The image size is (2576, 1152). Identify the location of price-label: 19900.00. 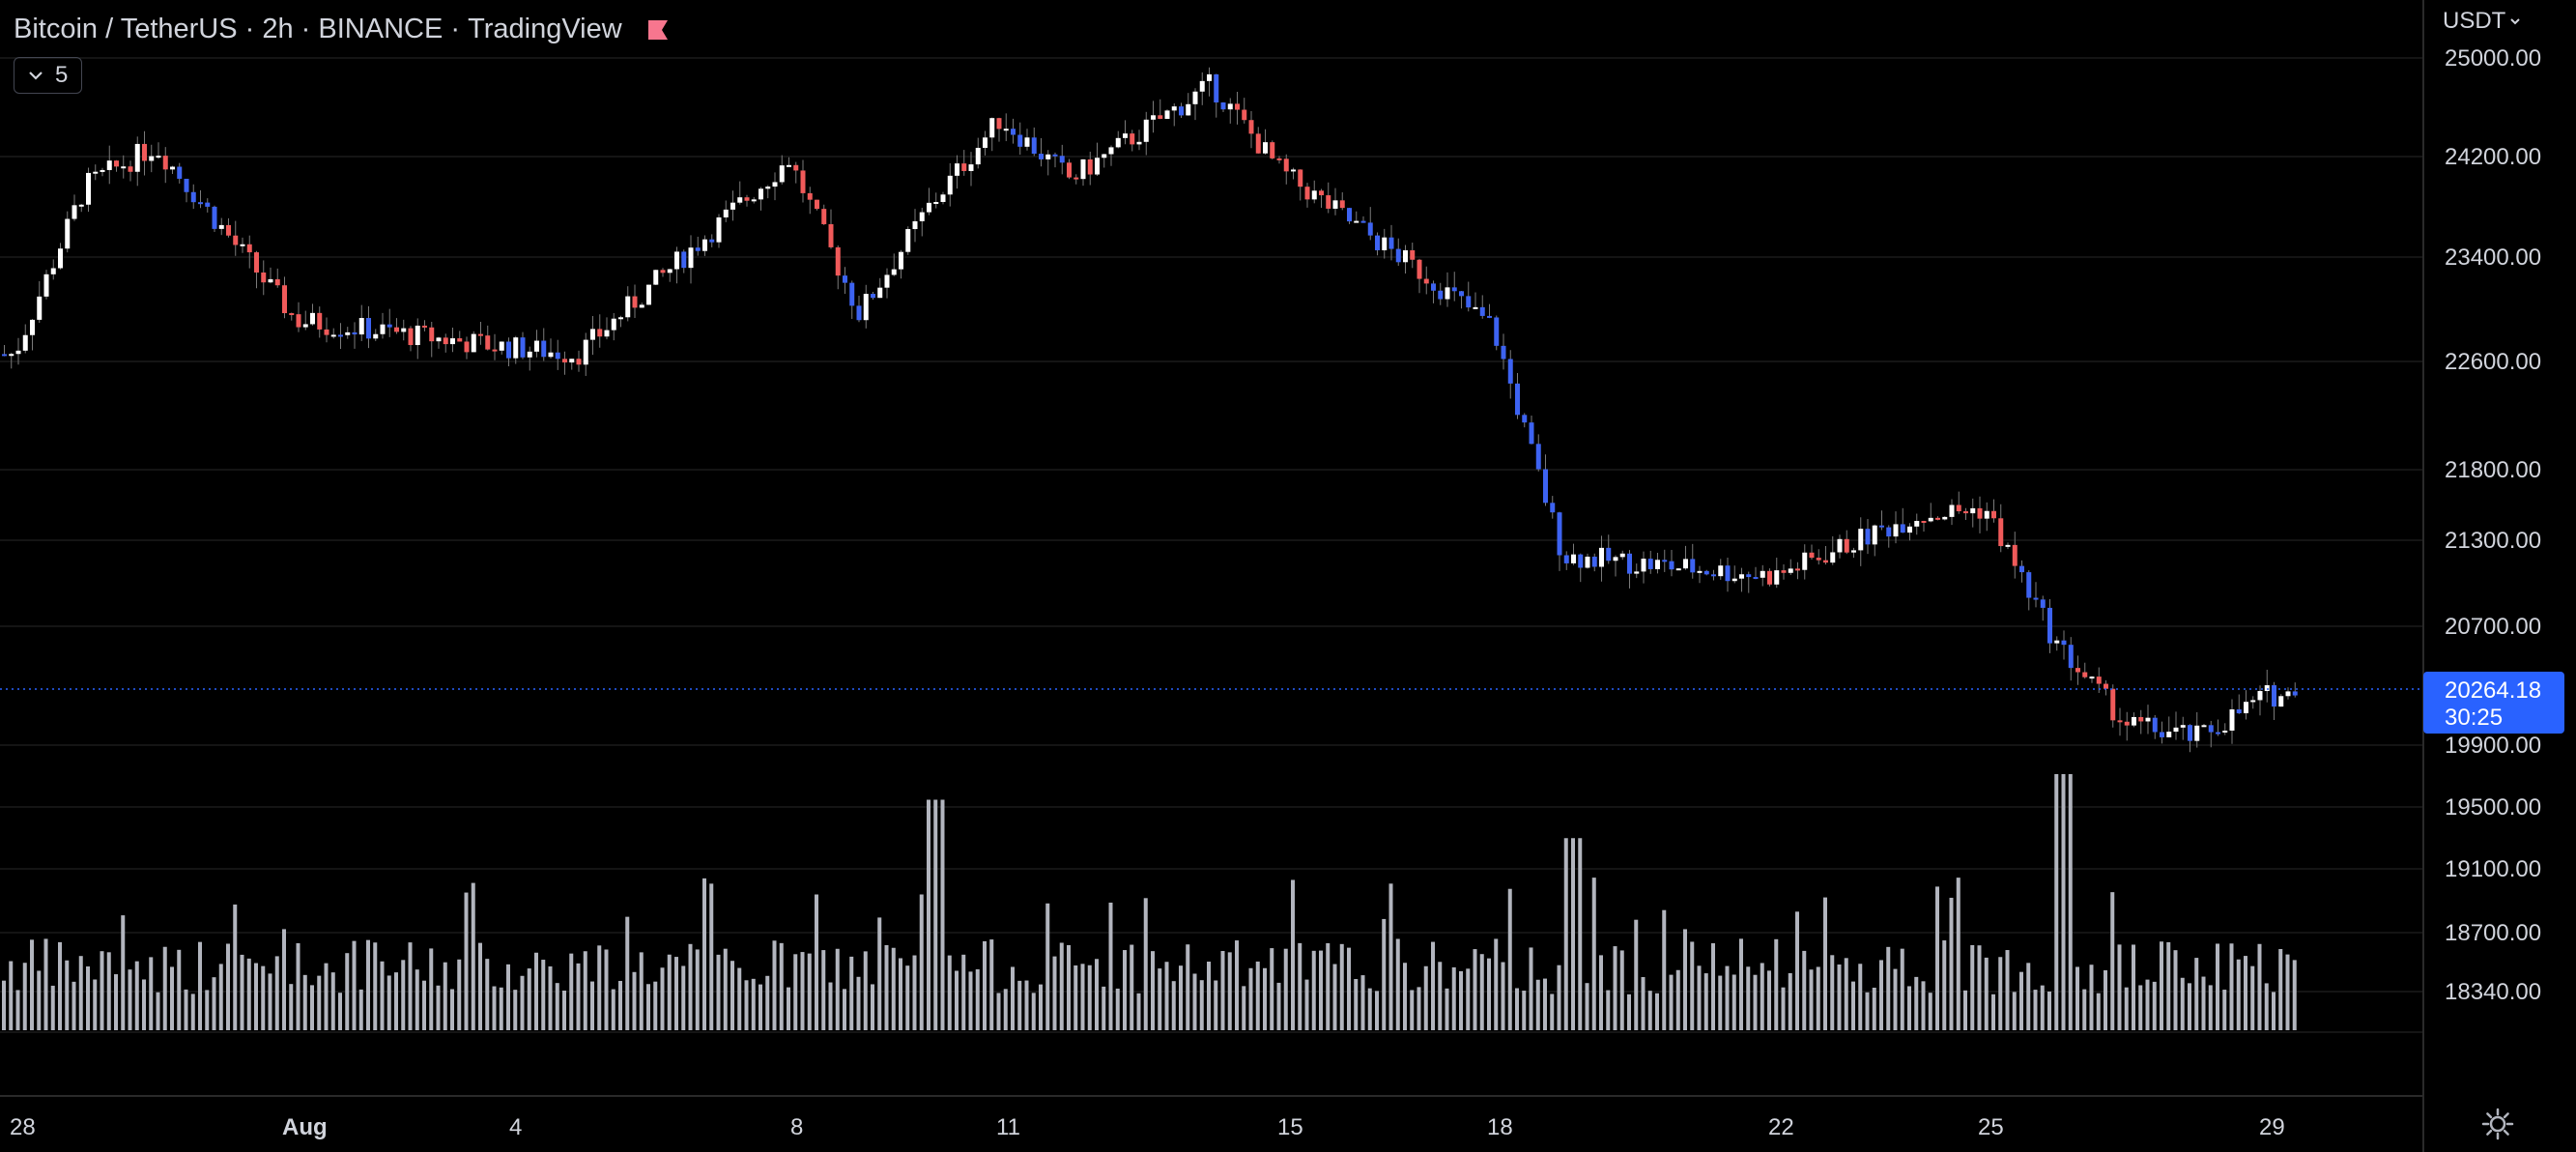
(2493, 746).